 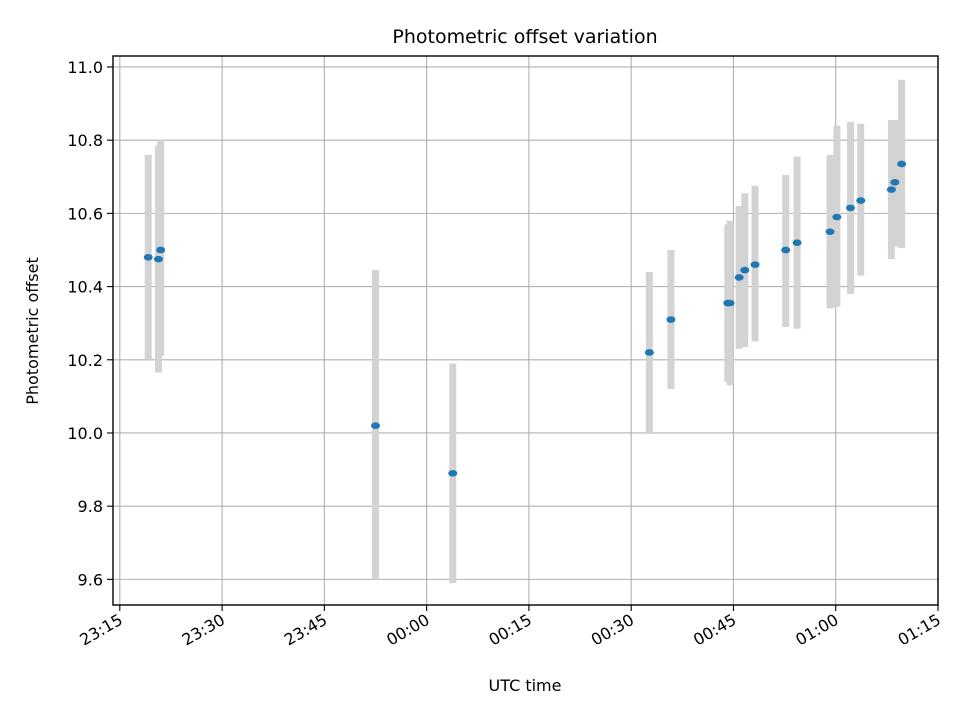 What do you see at coordinates (90, 579) in the screenshot?
I see `y-tick-label: 9.6` at bounding box center [90, 579].